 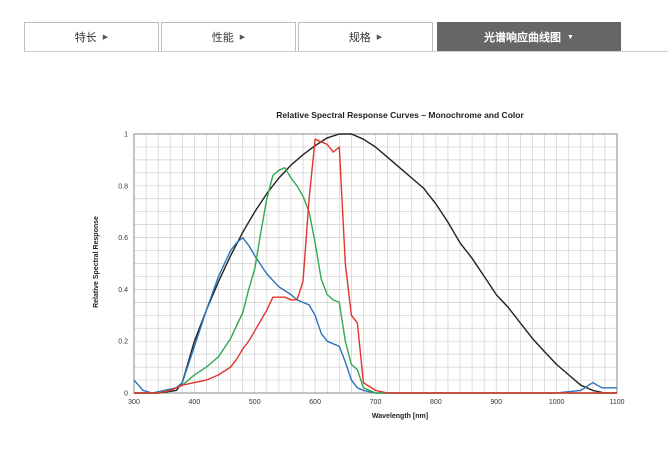 I want to click on x-axis-label: Wavelength [nm], so click(x=400, y=416).